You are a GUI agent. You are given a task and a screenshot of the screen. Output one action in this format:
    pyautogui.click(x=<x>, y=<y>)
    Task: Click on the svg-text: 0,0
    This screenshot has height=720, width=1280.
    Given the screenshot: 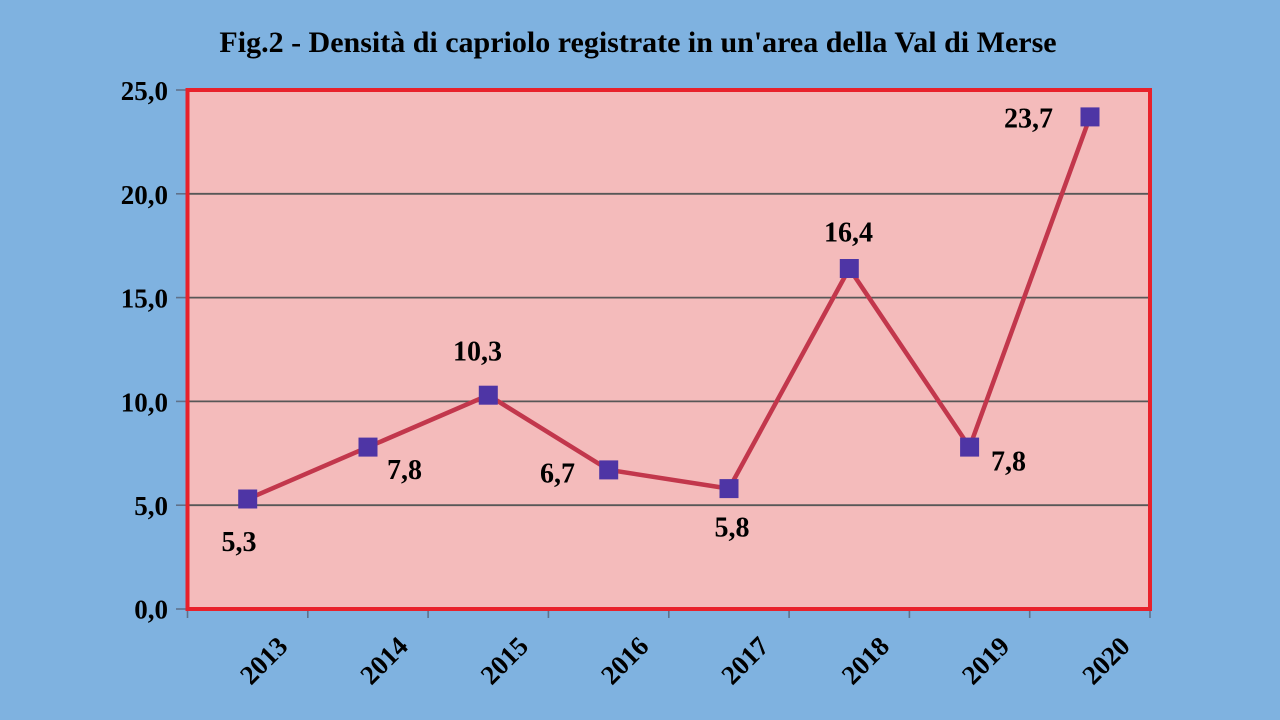 What is the action you would take?
    pyautogui.click(x=151, y=610)
    